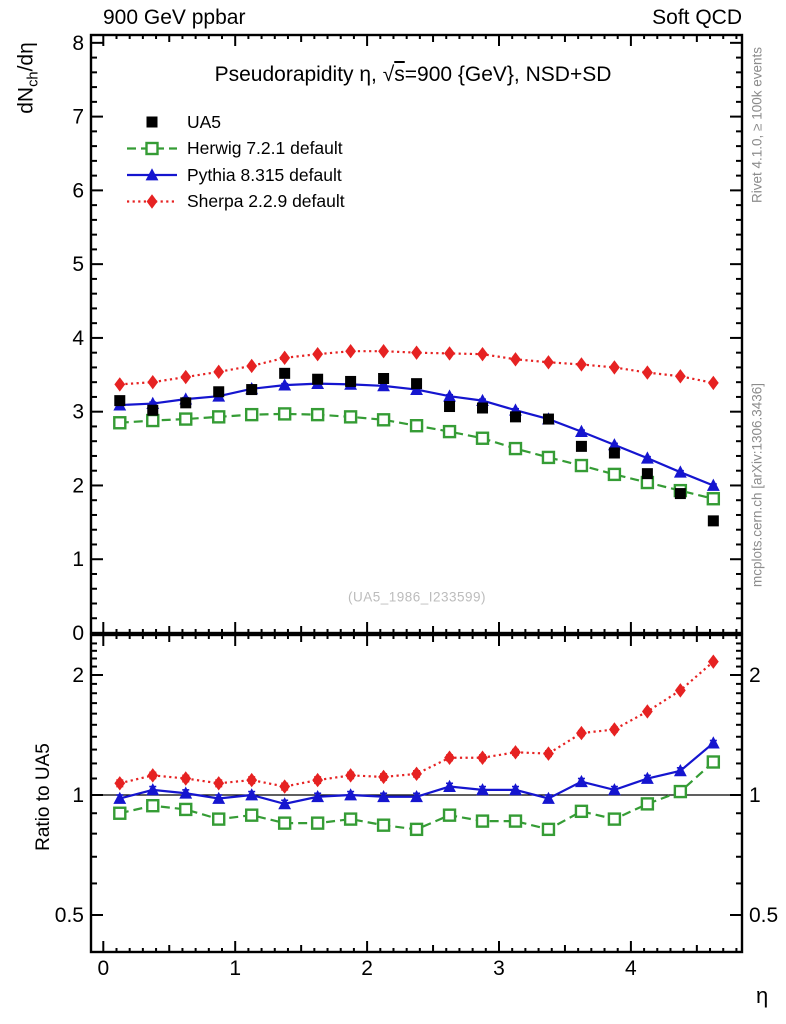 The width and height of the screenshot is (786, 1024). Describe the element at coordinates (757, 485) in the screenshot. I see `mcplots-reference-note: mcplots.cern.ch [arXiv:1306.3436]` at that location.